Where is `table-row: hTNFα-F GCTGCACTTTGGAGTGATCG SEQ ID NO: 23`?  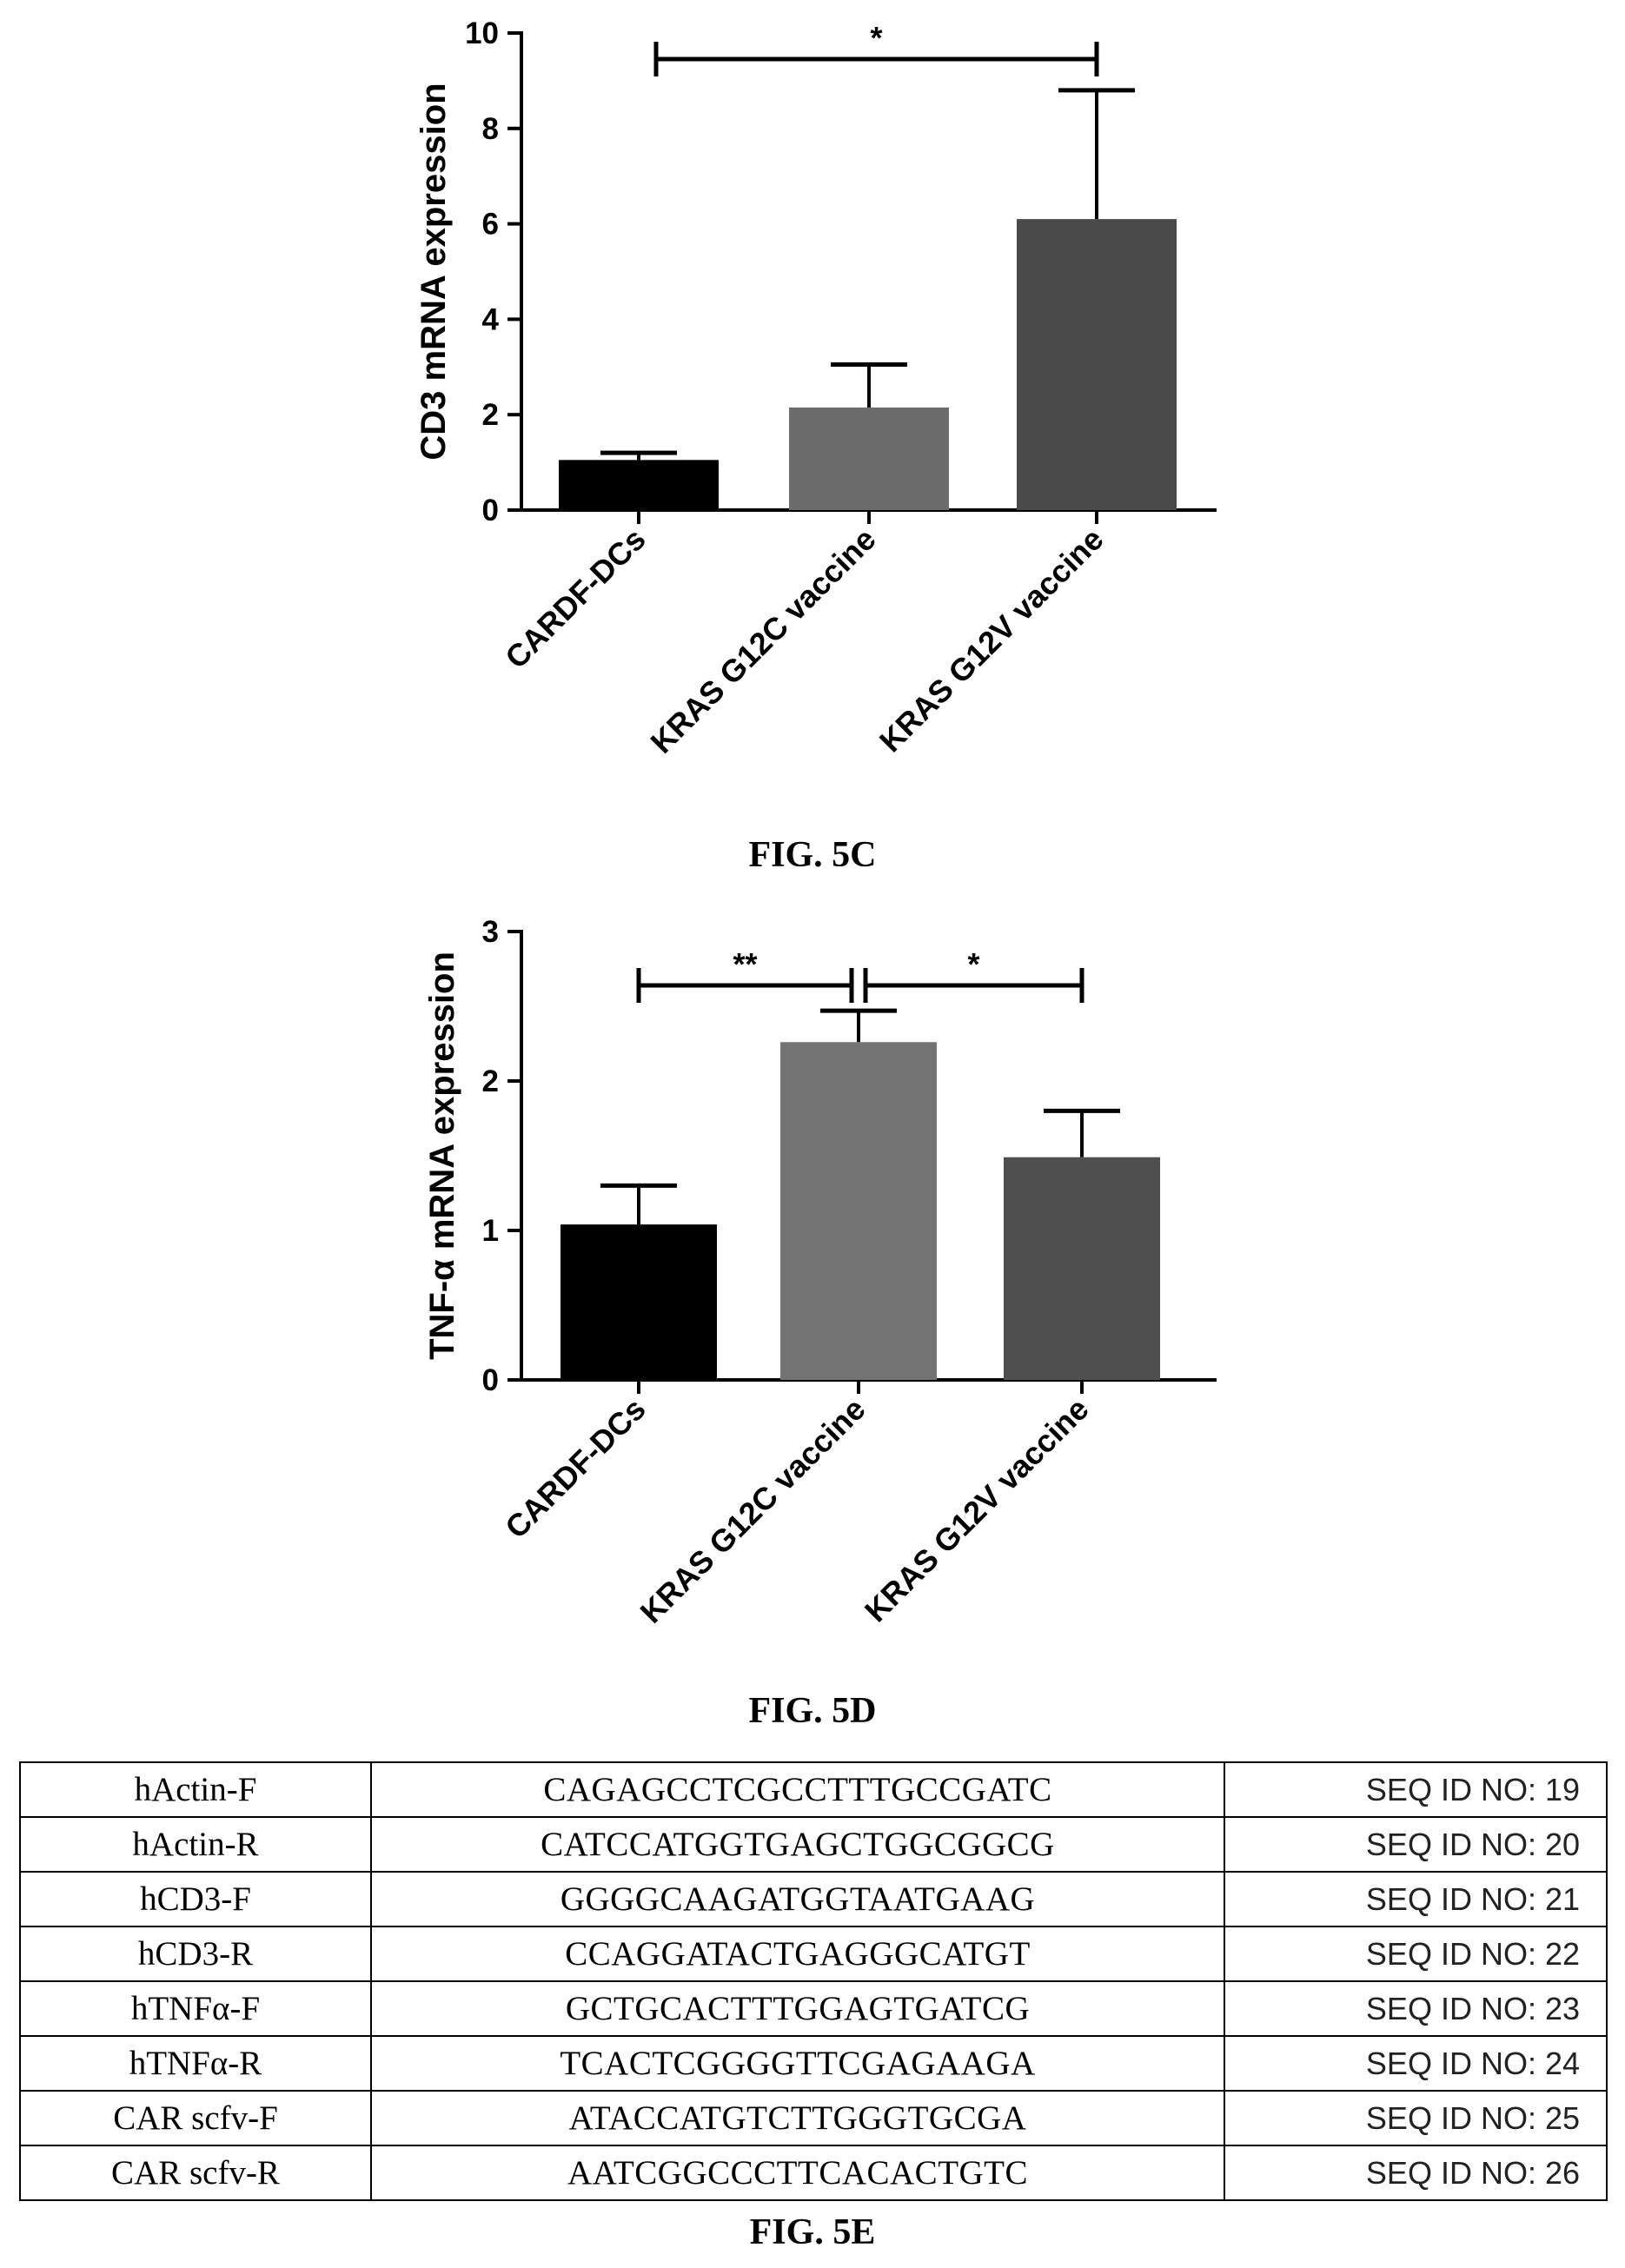
table-row: hTNFα-F GCTGCACTTTGGAGTGATCG SEQ ID NO: 23 is located at coordinates (813, 2008).